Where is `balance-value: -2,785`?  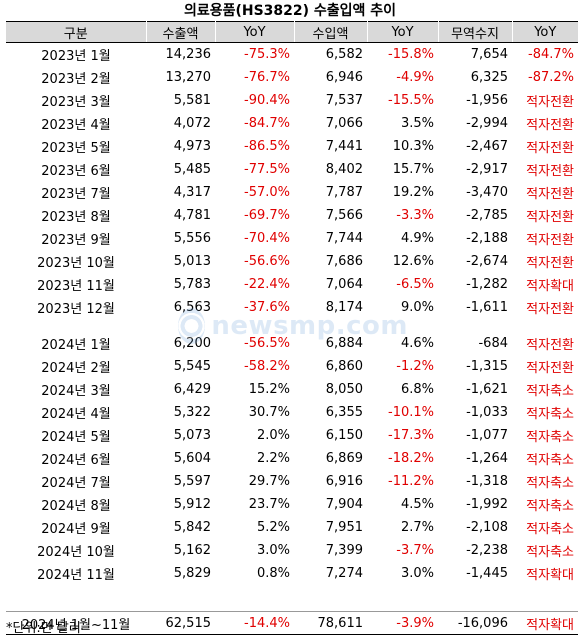
balance-value: -2,785 is located at coordinates (487, 215).